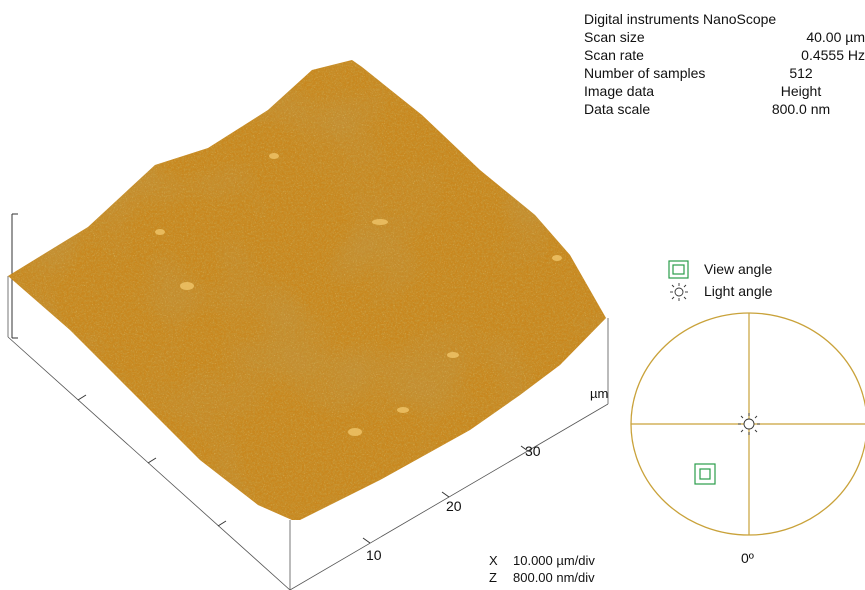  I want to click on axis-scale-info: X 10.000 µm/div Z 800.00 nm/div, so click(542, 569).